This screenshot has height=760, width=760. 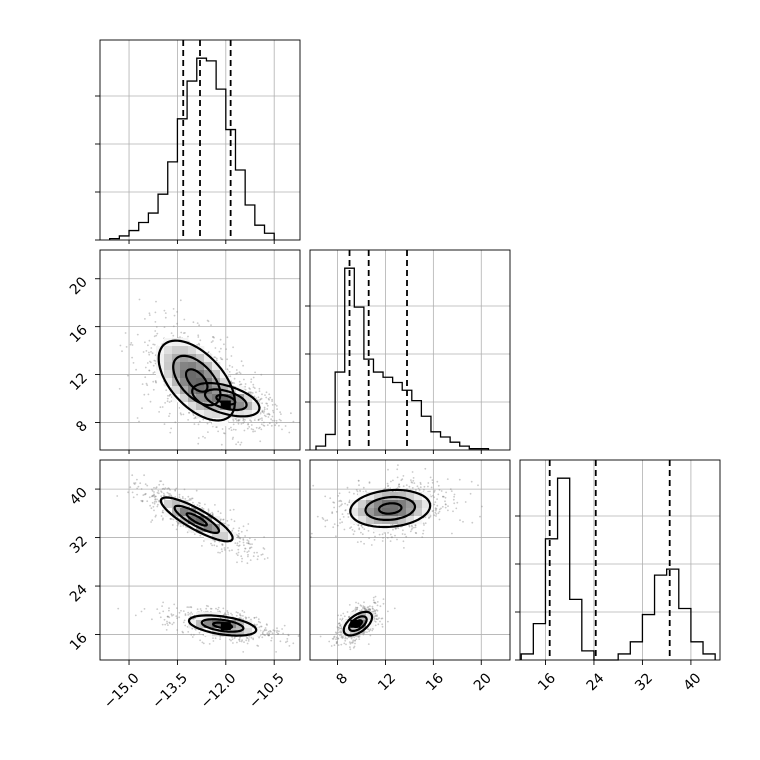 What do you see at coordinates (355, 623) in the screenshot?
I see `density-peak` at bounding box center [355, 623].